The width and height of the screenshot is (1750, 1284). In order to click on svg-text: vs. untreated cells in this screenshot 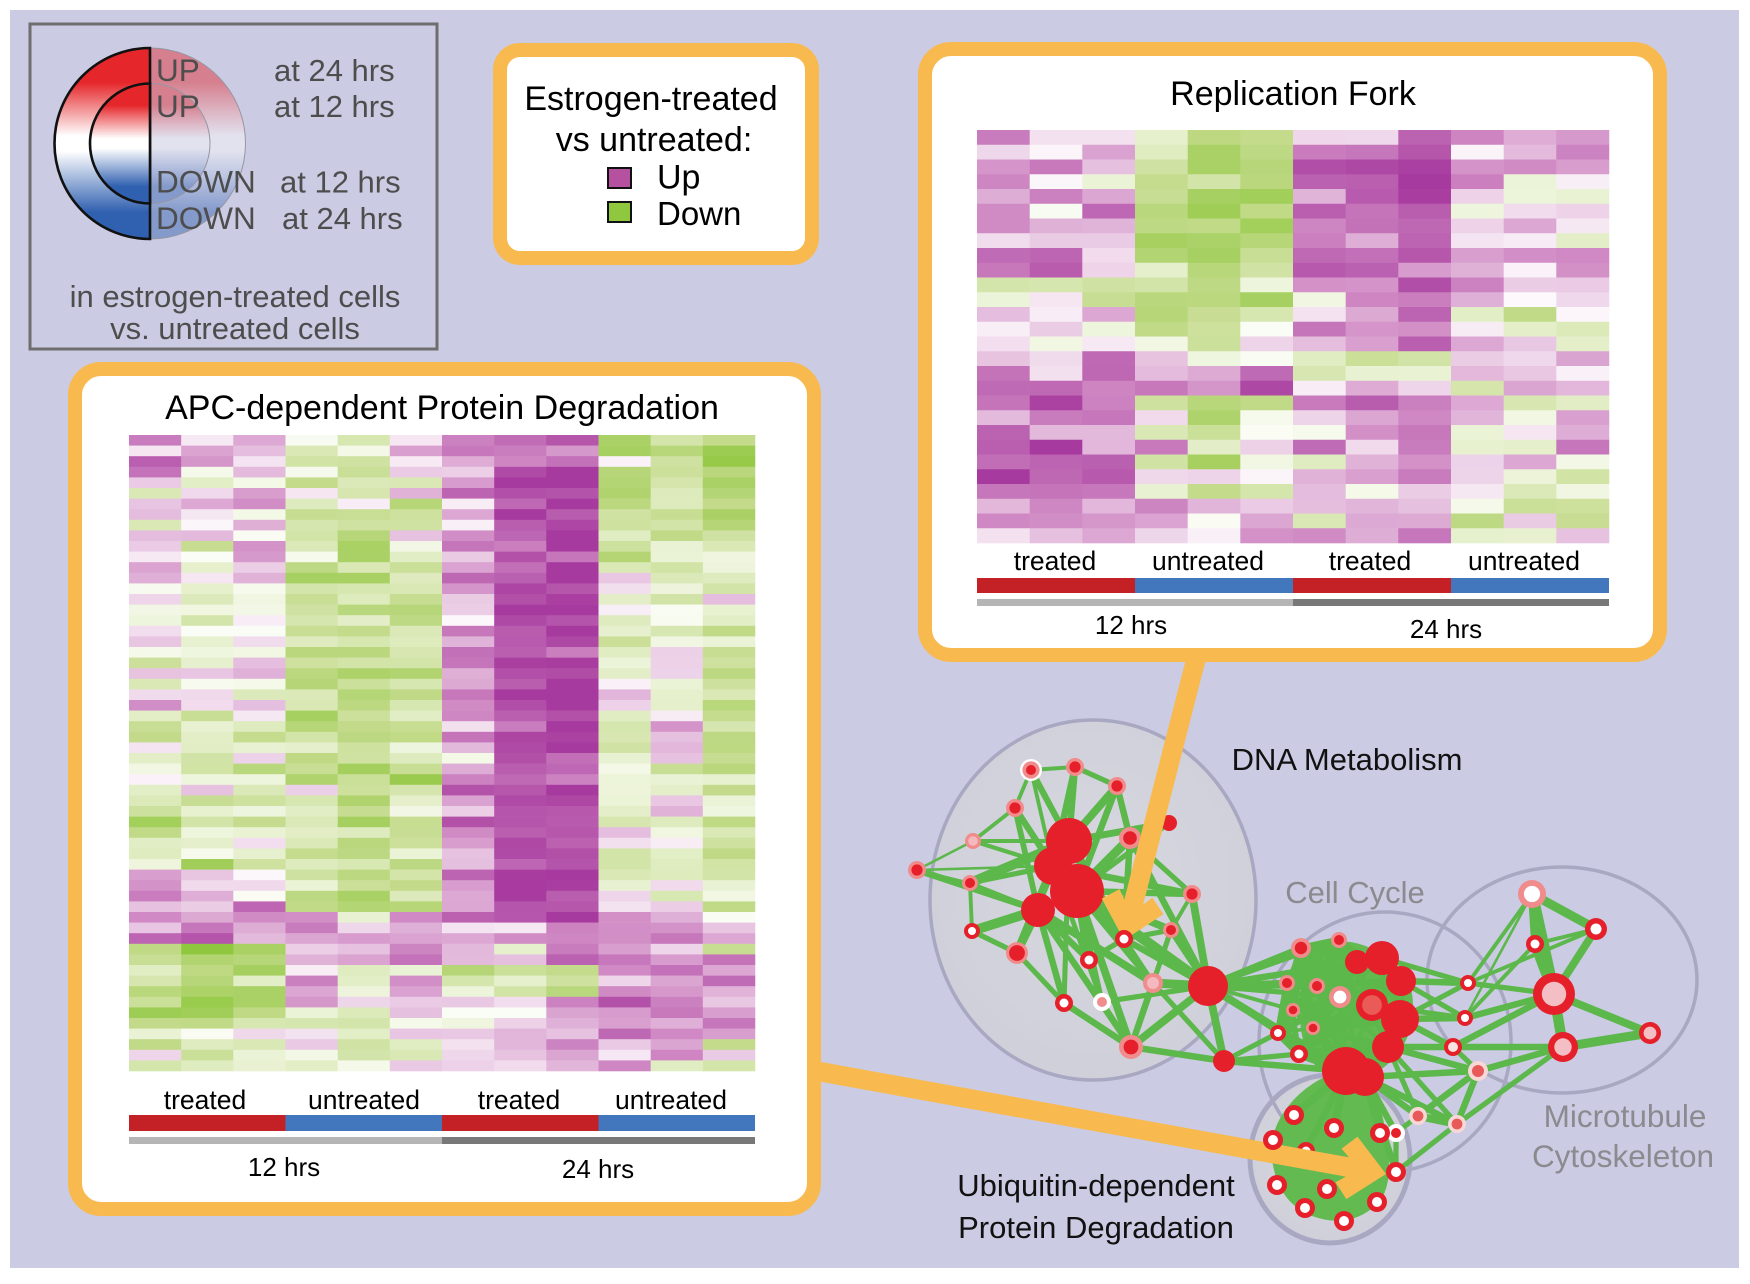, I will do `click(235, 328)`.